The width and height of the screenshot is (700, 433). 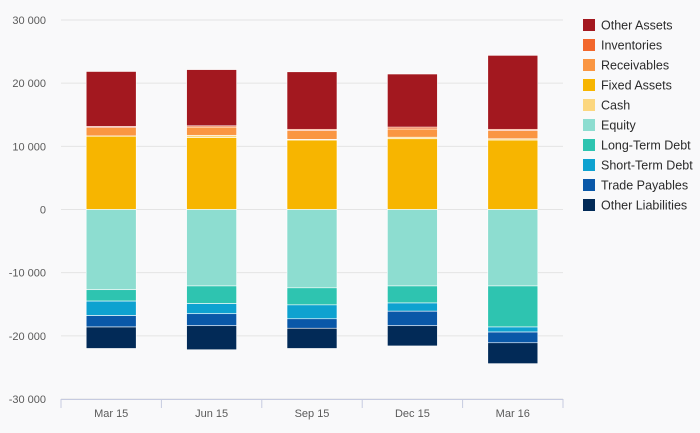 I want to click on legend-label: Long-Term Debt, so click(x=646, y=146).